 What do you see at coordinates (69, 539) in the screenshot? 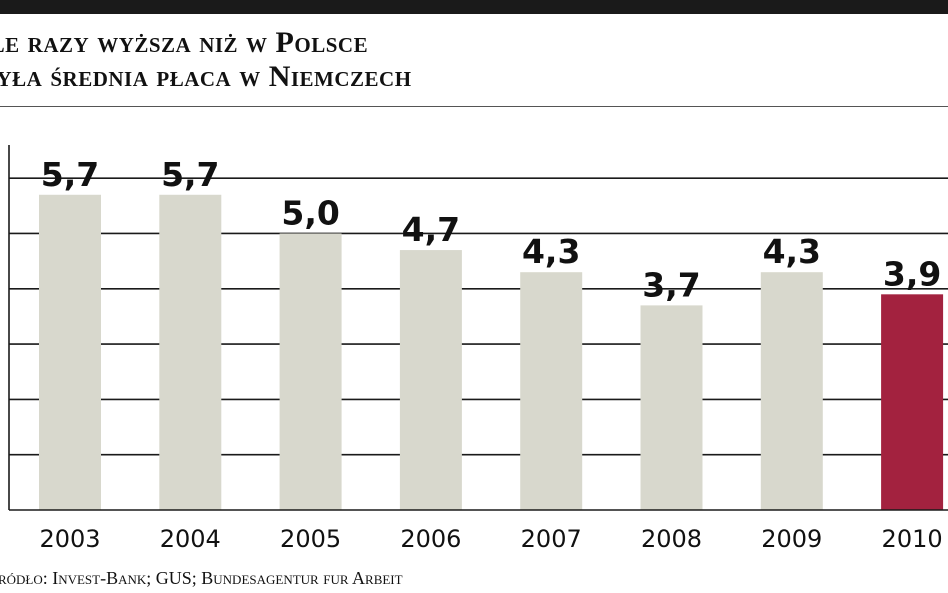
I see `category-label-2003: 2003` at bounding box center [69, 539].